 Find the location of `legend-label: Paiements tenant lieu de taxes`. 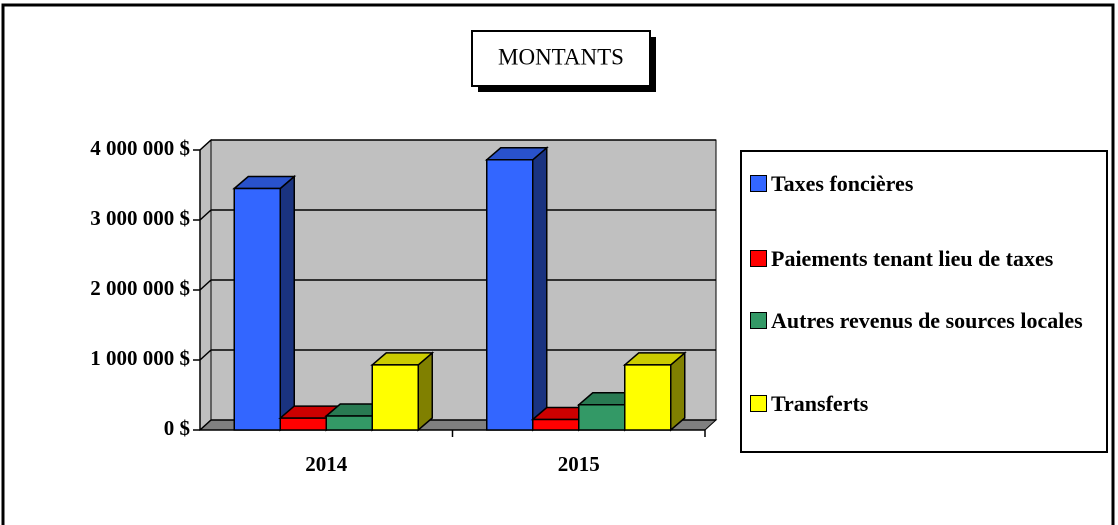

legend-label: Paiements tenant lieu de taxes is located at coordinates (912, 258).